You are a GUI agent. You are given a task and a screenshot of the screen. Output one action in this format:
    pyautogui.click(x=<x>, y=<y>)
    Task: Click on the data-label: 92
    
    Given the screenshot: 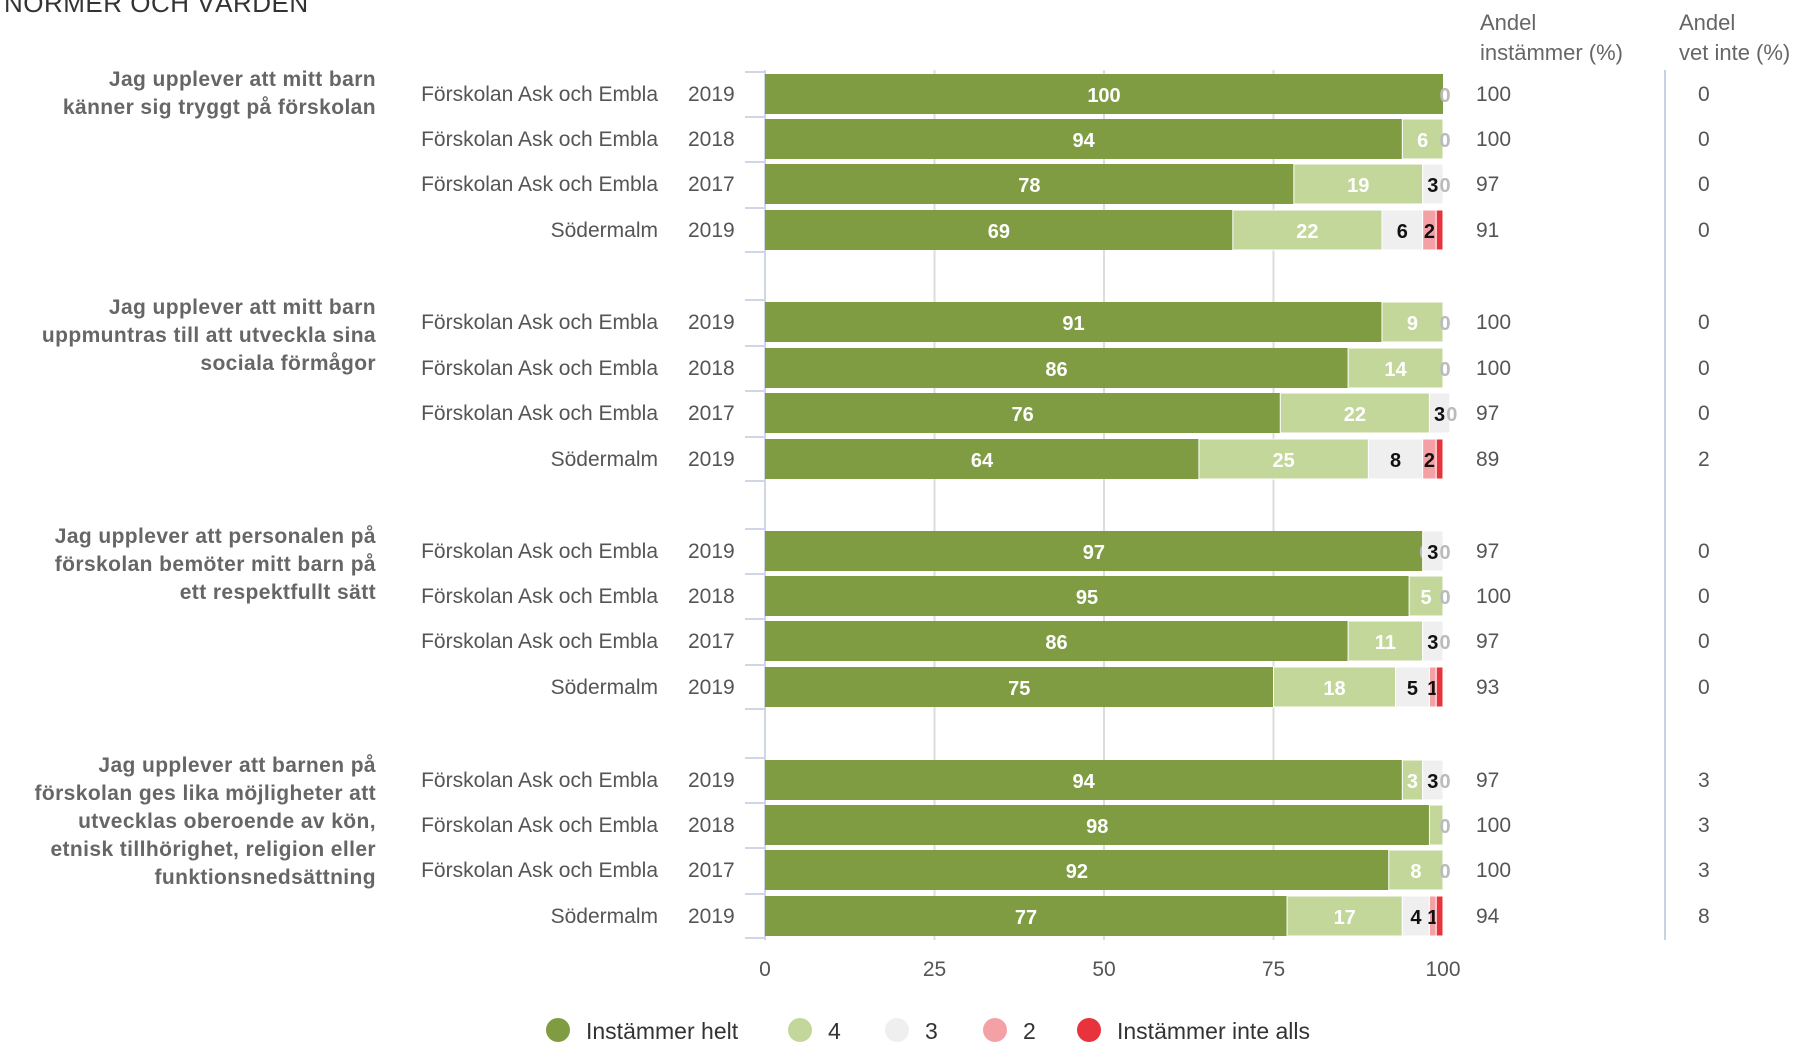 What is the action you would take?
    pyautogui.click(x=1077, y=872)
    